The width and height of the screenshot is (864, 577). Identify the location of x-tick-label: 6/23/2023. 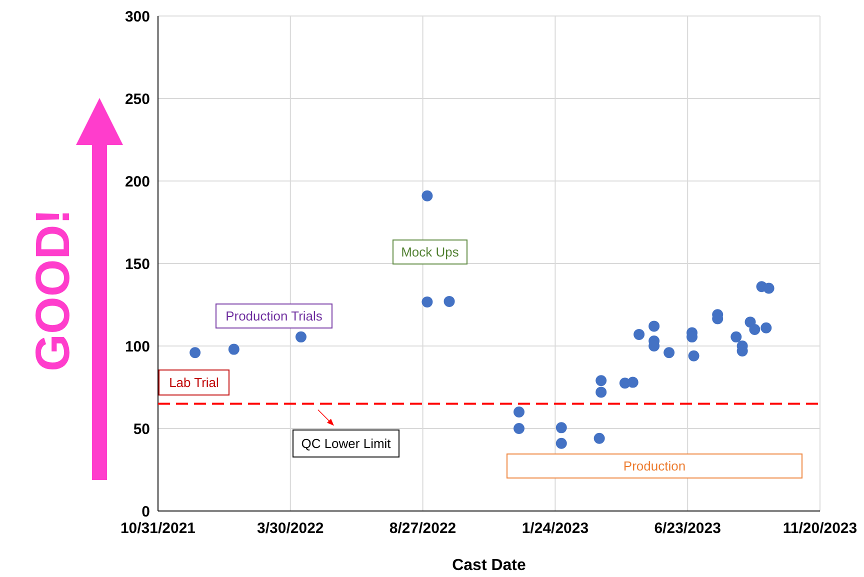
(687, 528).